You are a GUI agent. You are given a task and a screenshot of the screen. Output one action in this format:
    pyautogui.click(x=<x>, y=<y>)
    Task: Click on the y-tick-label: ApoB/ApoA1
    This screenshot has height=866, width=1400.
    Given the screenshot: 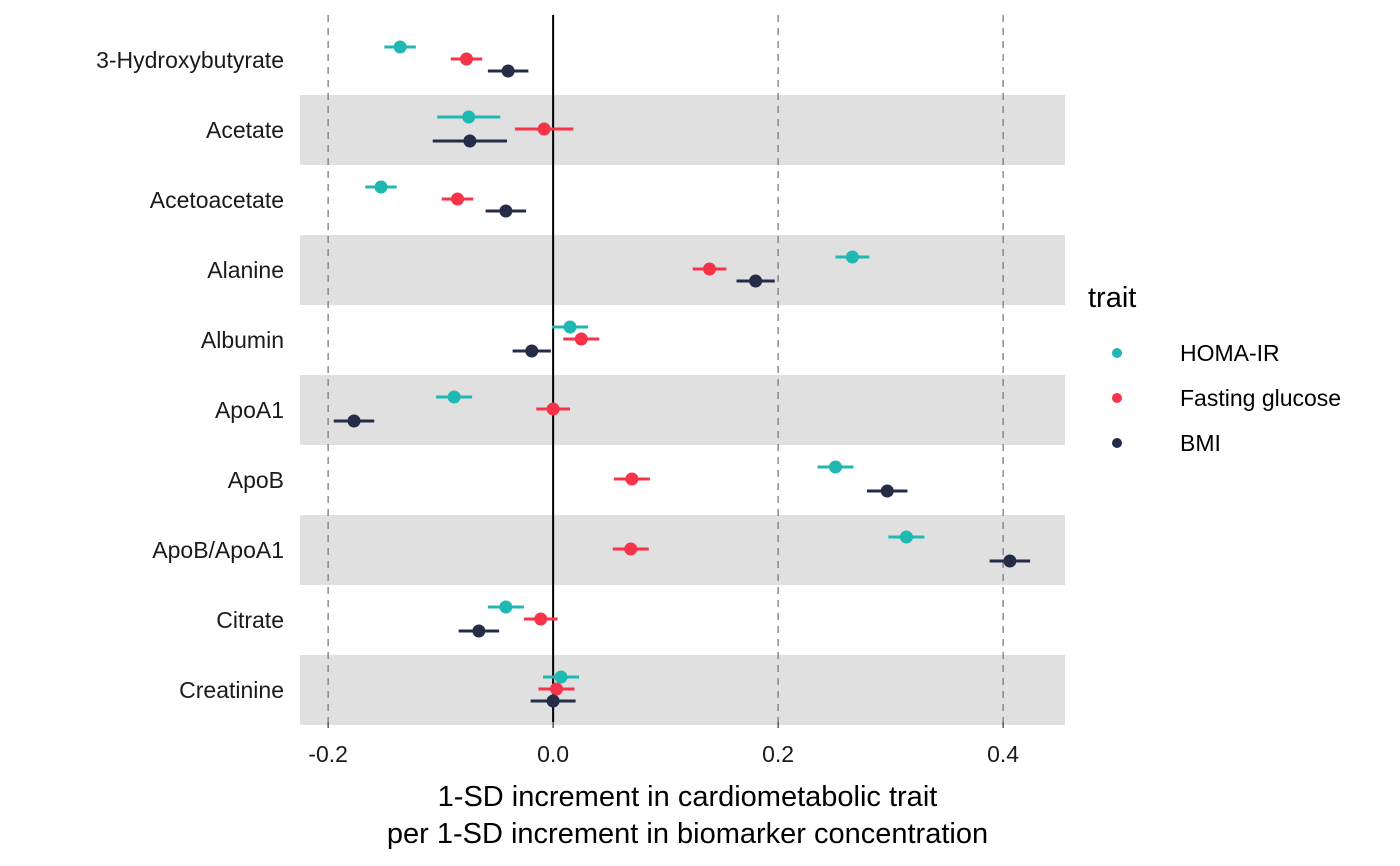 What is the action you would take?
    pyautogui.click(x=218, y=550)
    